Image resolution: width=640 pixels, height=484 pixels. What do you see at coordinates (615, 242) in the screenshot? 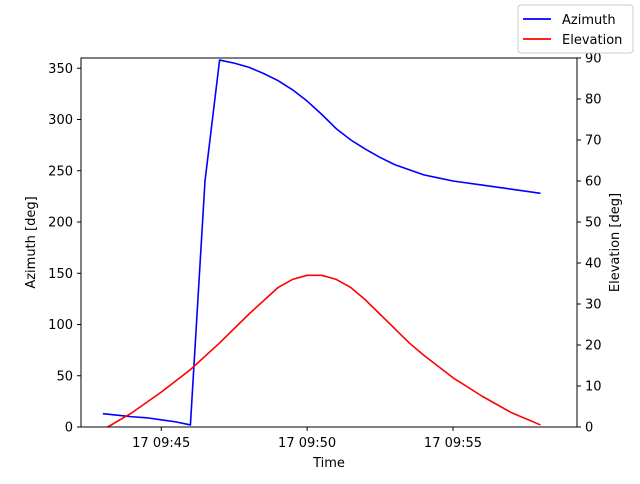
I see `y-axis-label-right: Elevation [deg]` at bounding box center [615, 242].